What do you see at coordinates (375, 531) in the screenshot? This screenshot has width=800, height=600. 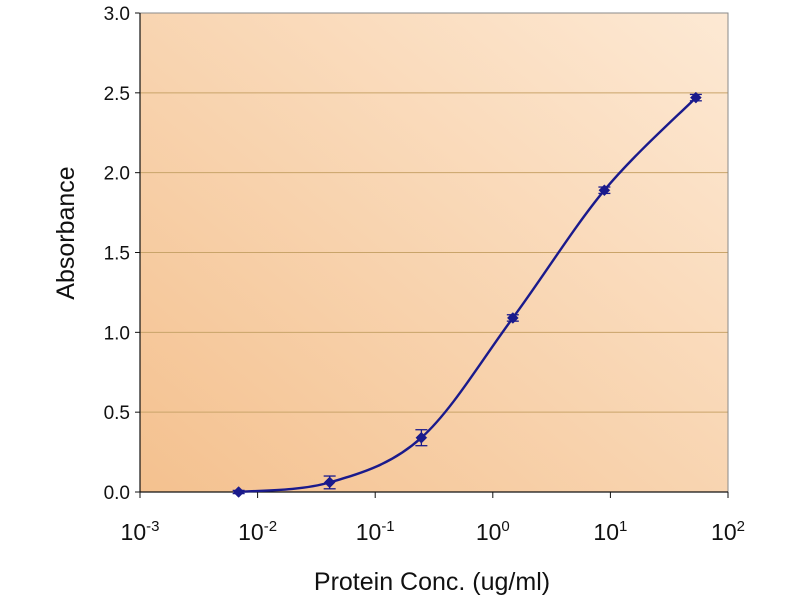 I see `x-tick-label: 10⁻¹` at bounding box center [375, 531].